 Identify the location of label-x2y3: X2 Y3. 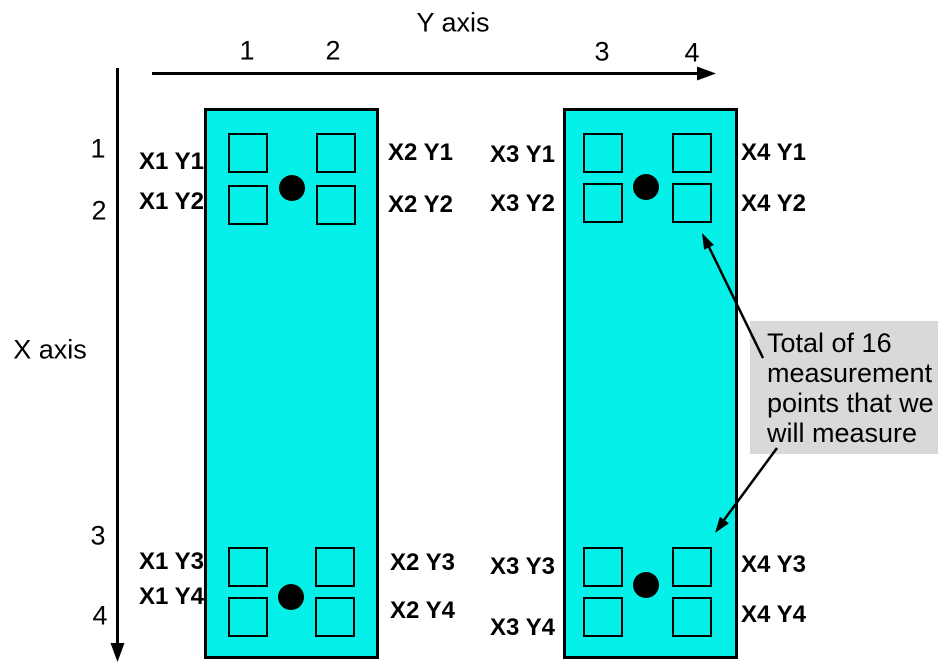
(422, 562).